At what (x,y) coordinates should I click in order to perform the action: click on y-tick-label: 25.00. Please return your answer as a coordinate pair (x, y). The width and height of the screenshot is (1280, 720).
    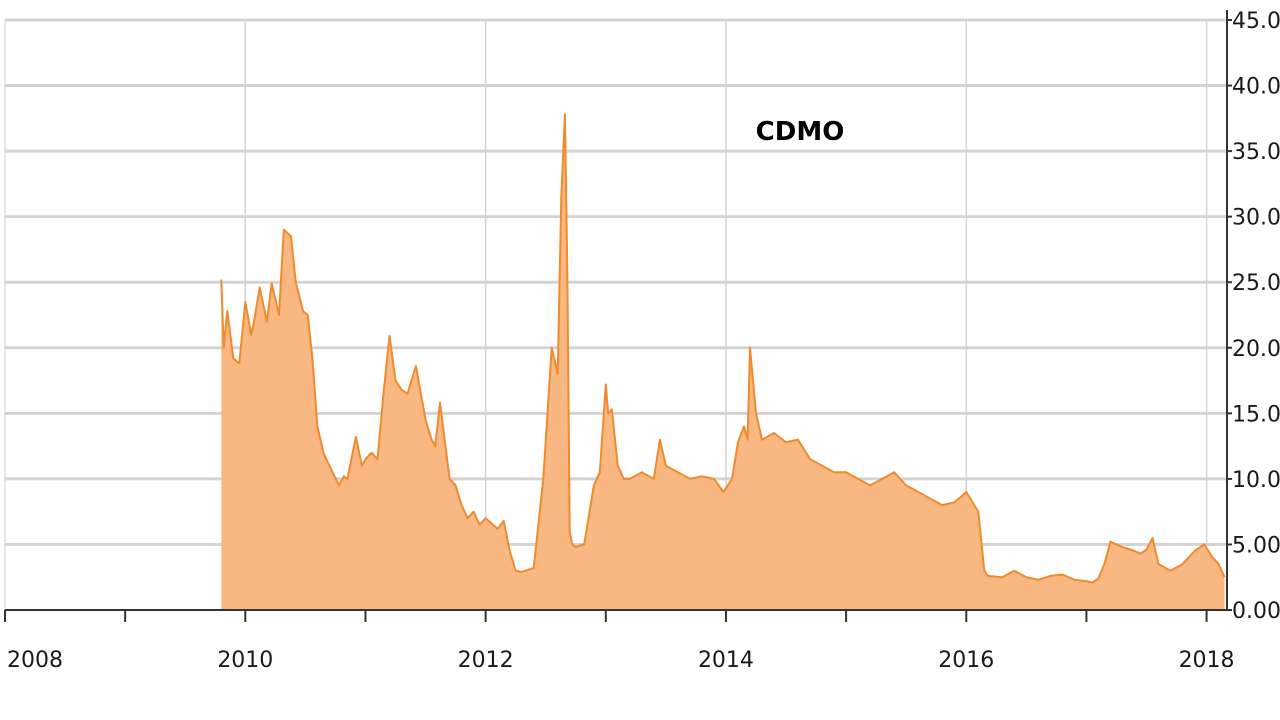
    Looking at the image, I should click on (1256, 283).